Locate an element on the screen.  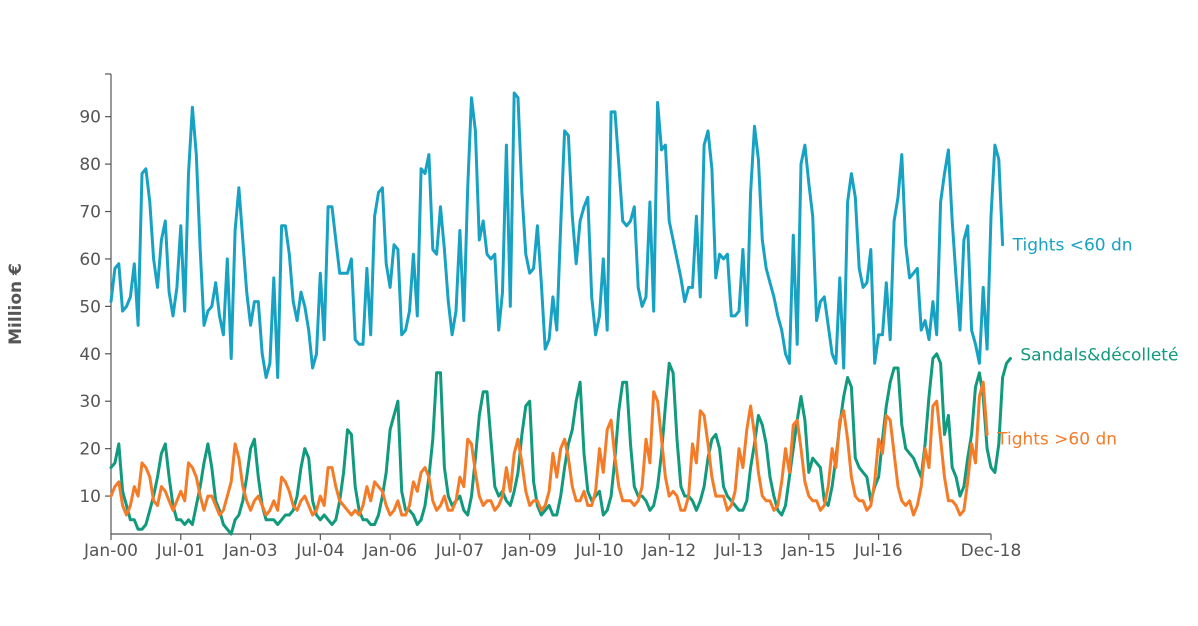
series-label-tights-60-dn: Tights <60 dn is located at coordinates (1072, 246).